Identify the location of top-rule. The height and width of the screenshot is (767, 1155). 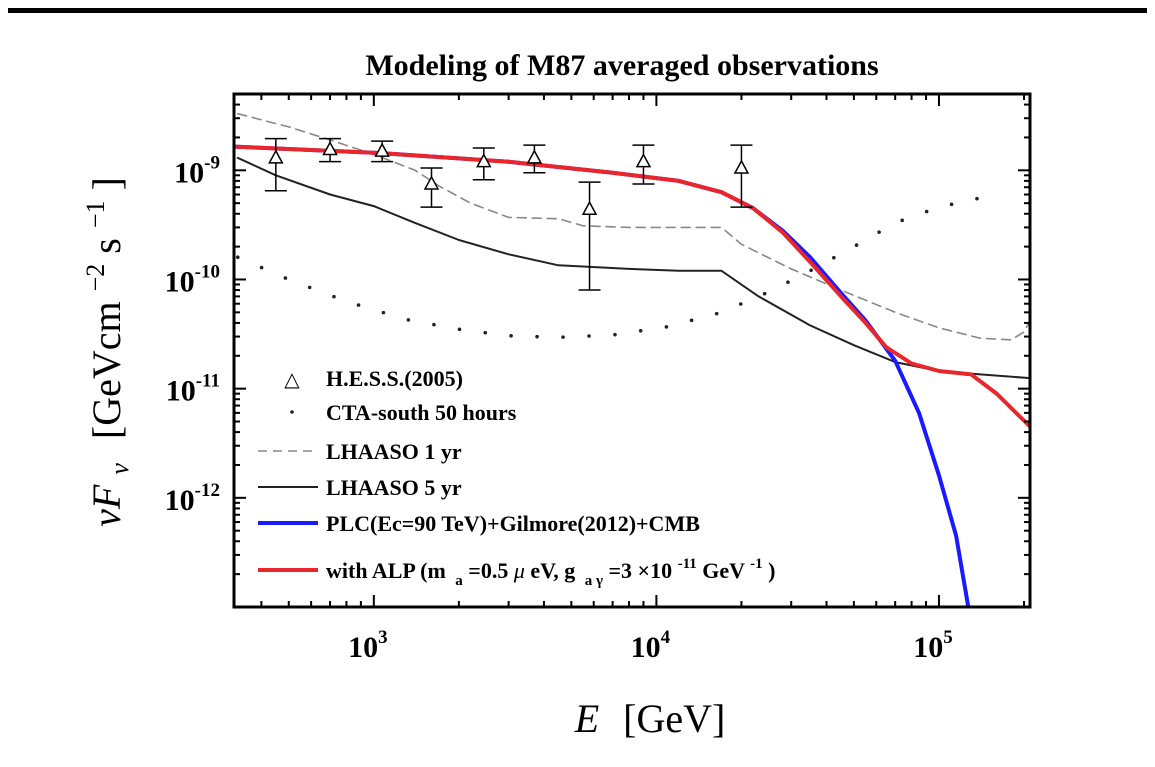
(577, 10).